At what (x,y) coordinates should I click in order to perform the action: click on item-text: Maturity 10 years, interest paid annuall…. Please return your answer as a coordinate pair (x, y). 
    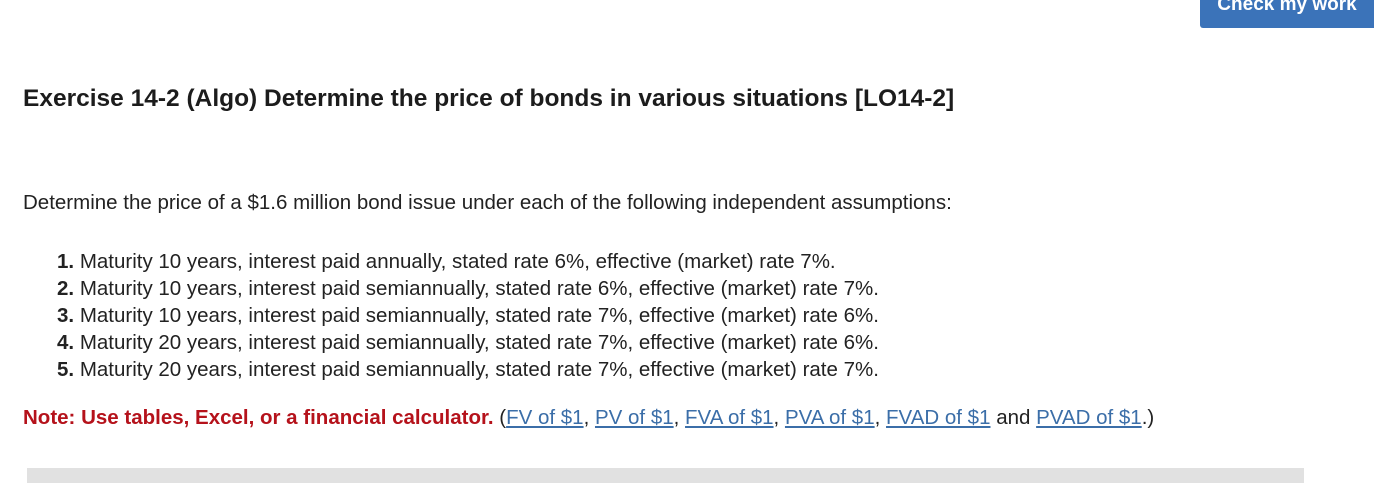
    Looking at the image, I should click on (457, 261).